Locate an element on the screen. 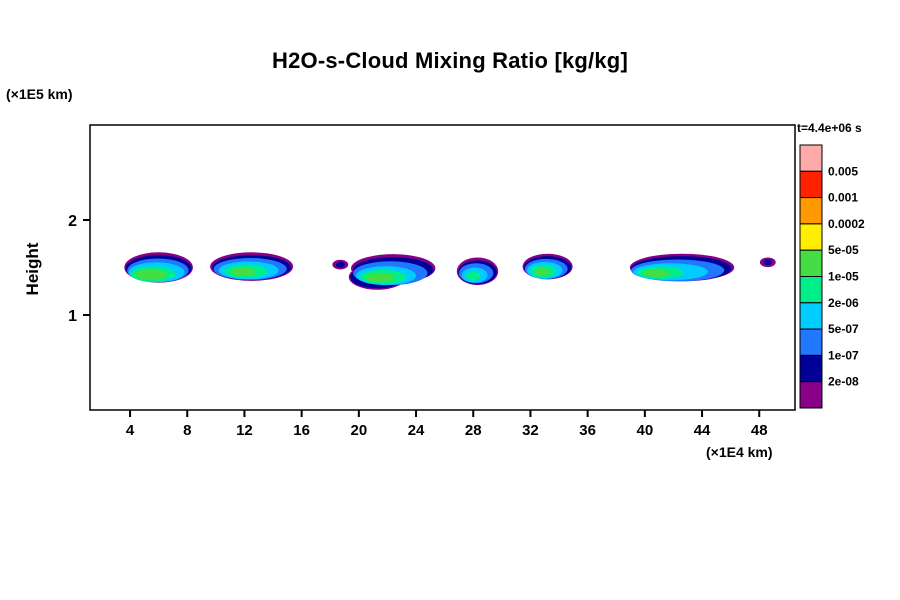 This screenshot has height=600, width=900. colorbar-label: 2e-08 is located at coordinates (843, 382).